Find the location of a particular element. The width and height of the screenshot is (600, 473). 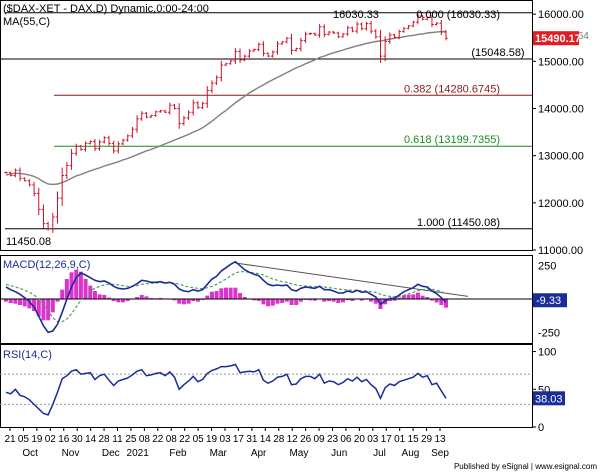

macd-value-badge is located at coordinates (550, 300).